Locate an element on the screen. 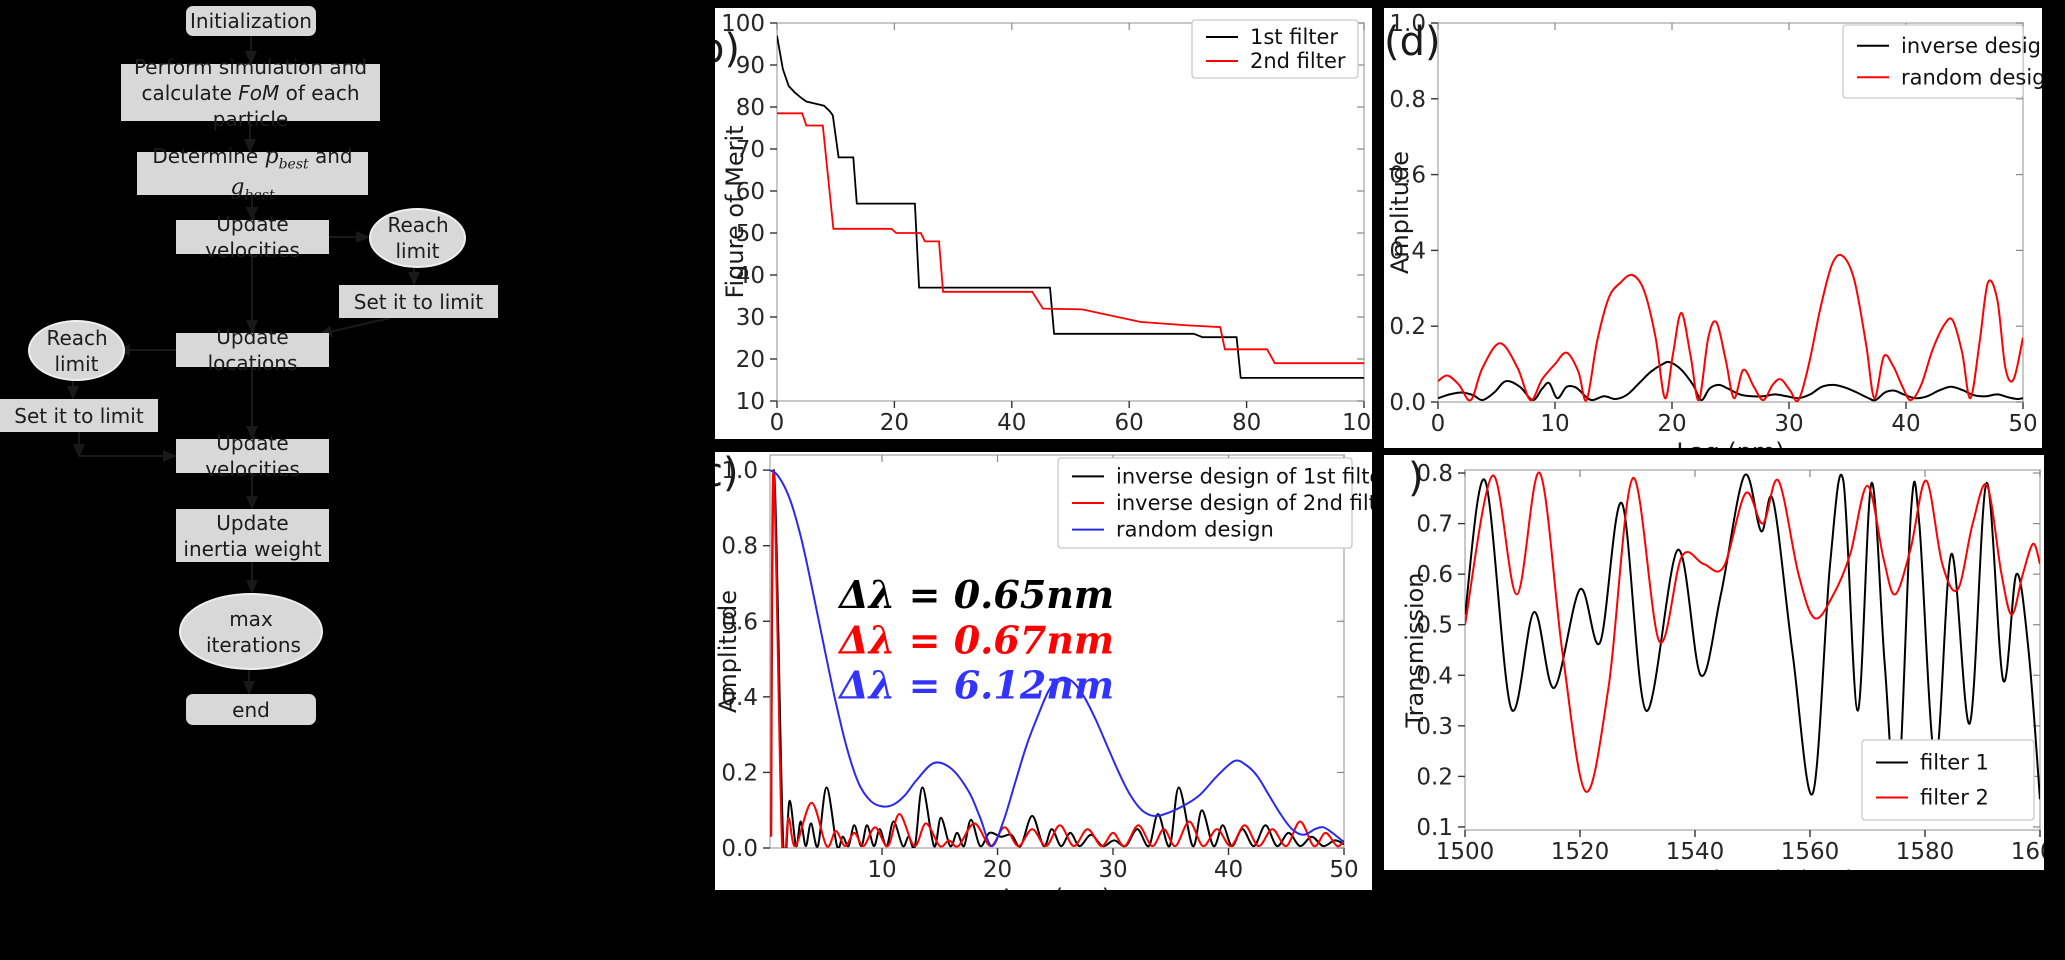 The width and height of the screenshot is (2065, 960). fom-italic: FoM is located at coordinates (259, 92).